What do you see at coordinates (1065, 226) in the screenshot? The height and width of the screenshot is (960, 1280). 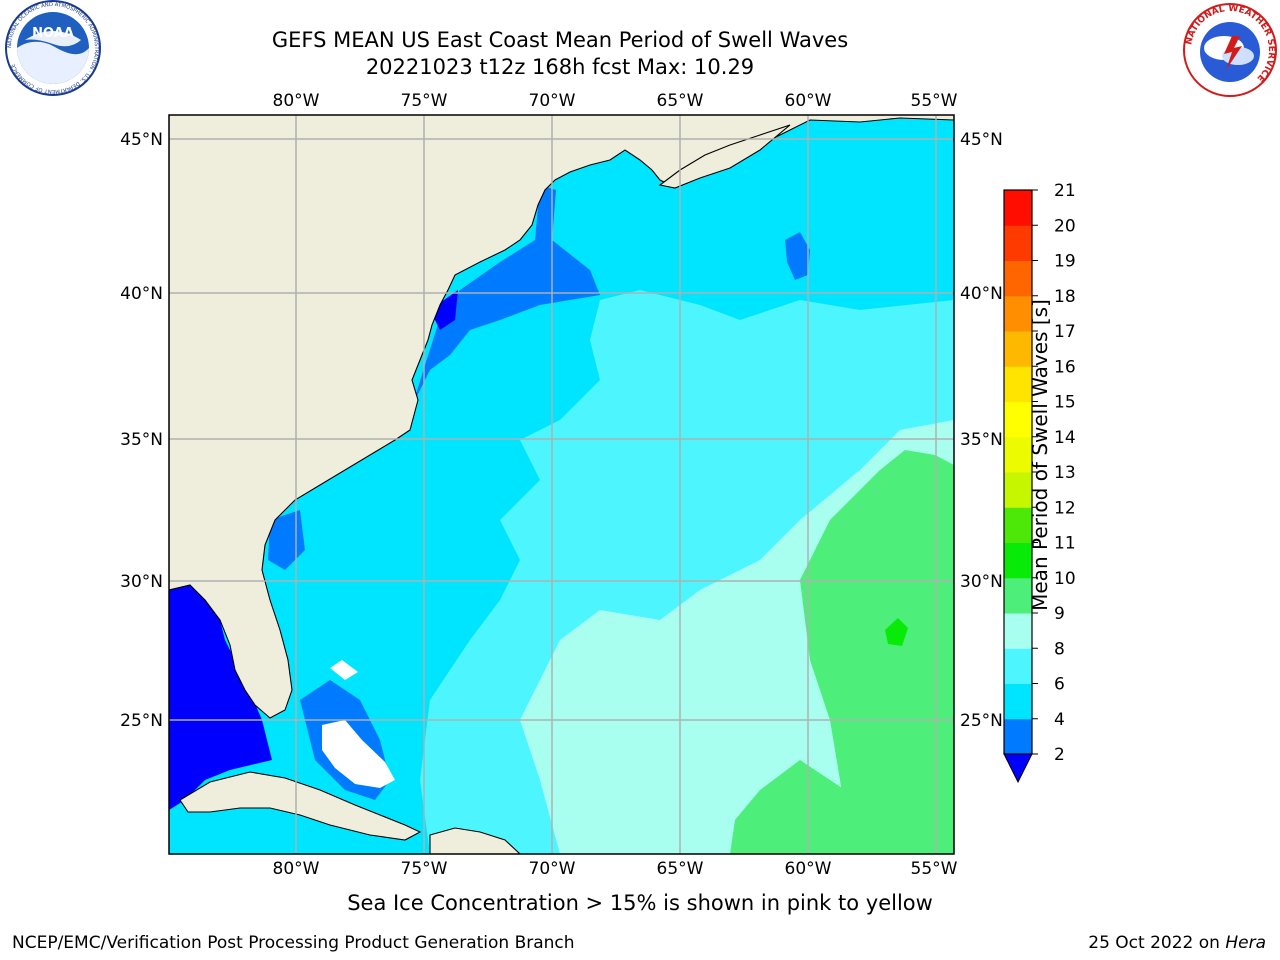 I see `colorbar-tick-label: 20` at bounding box center [1065, 226].